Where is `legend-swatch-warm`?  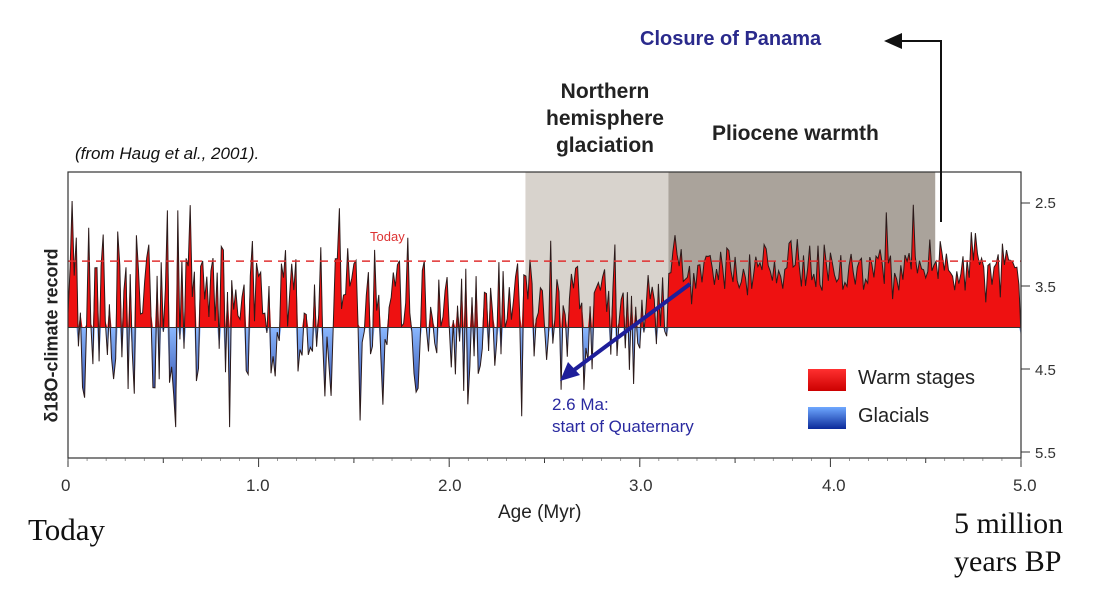 legend-swatch-warm is located at coordinates (827, 380).